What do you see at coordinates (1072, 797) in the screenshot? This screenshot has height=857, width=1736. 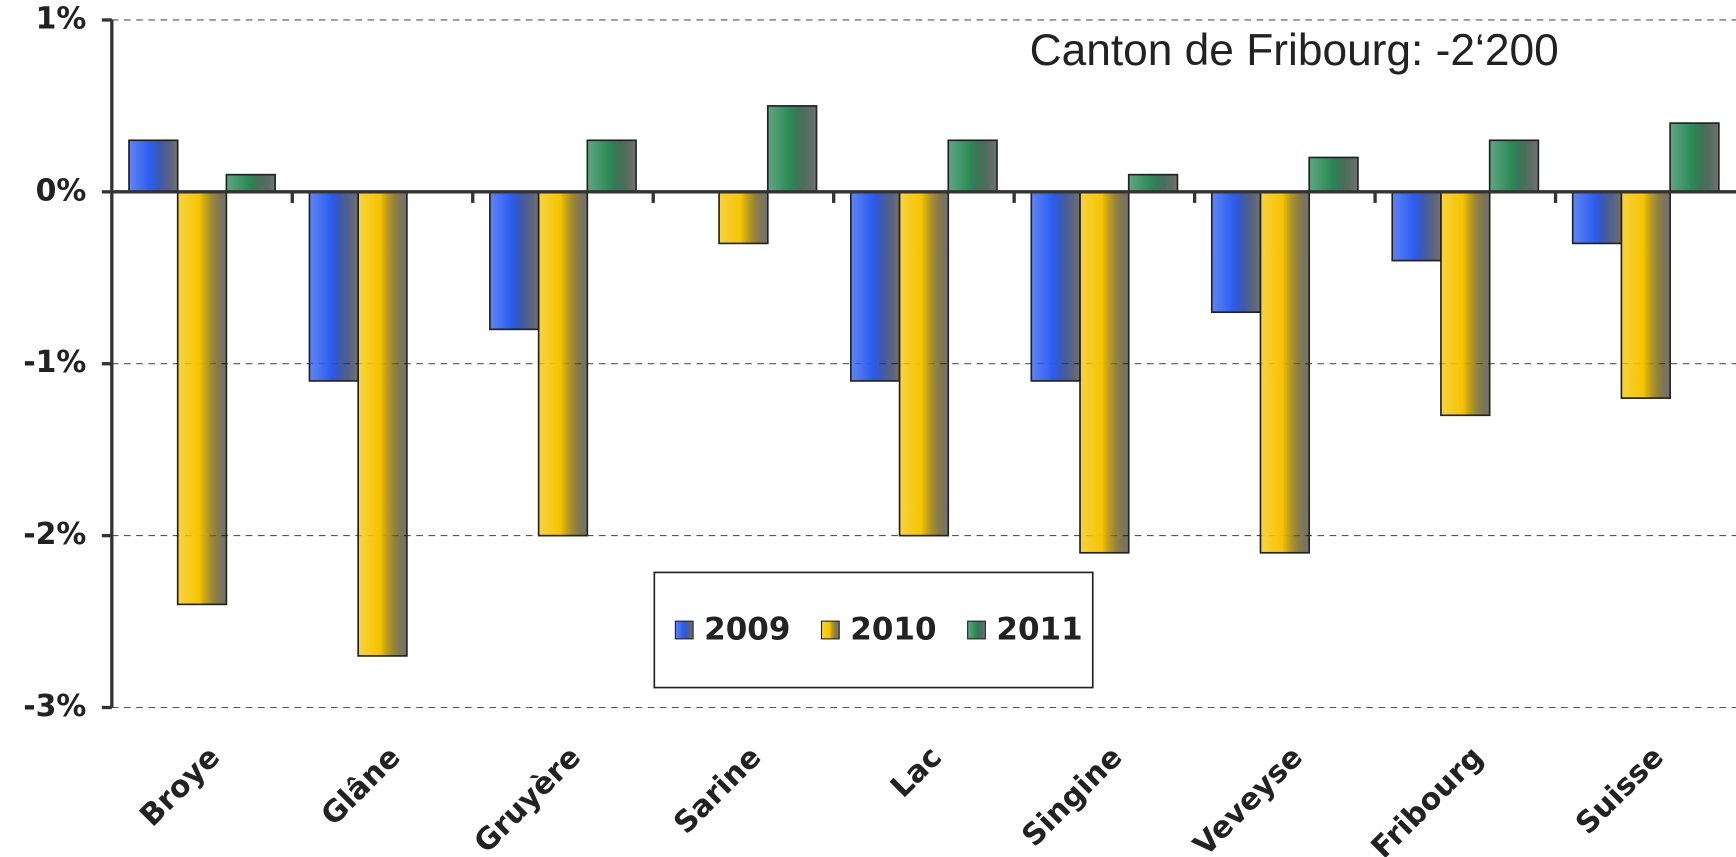 I see `x-tick-label: Singine` at bounding box center [1072, 797].